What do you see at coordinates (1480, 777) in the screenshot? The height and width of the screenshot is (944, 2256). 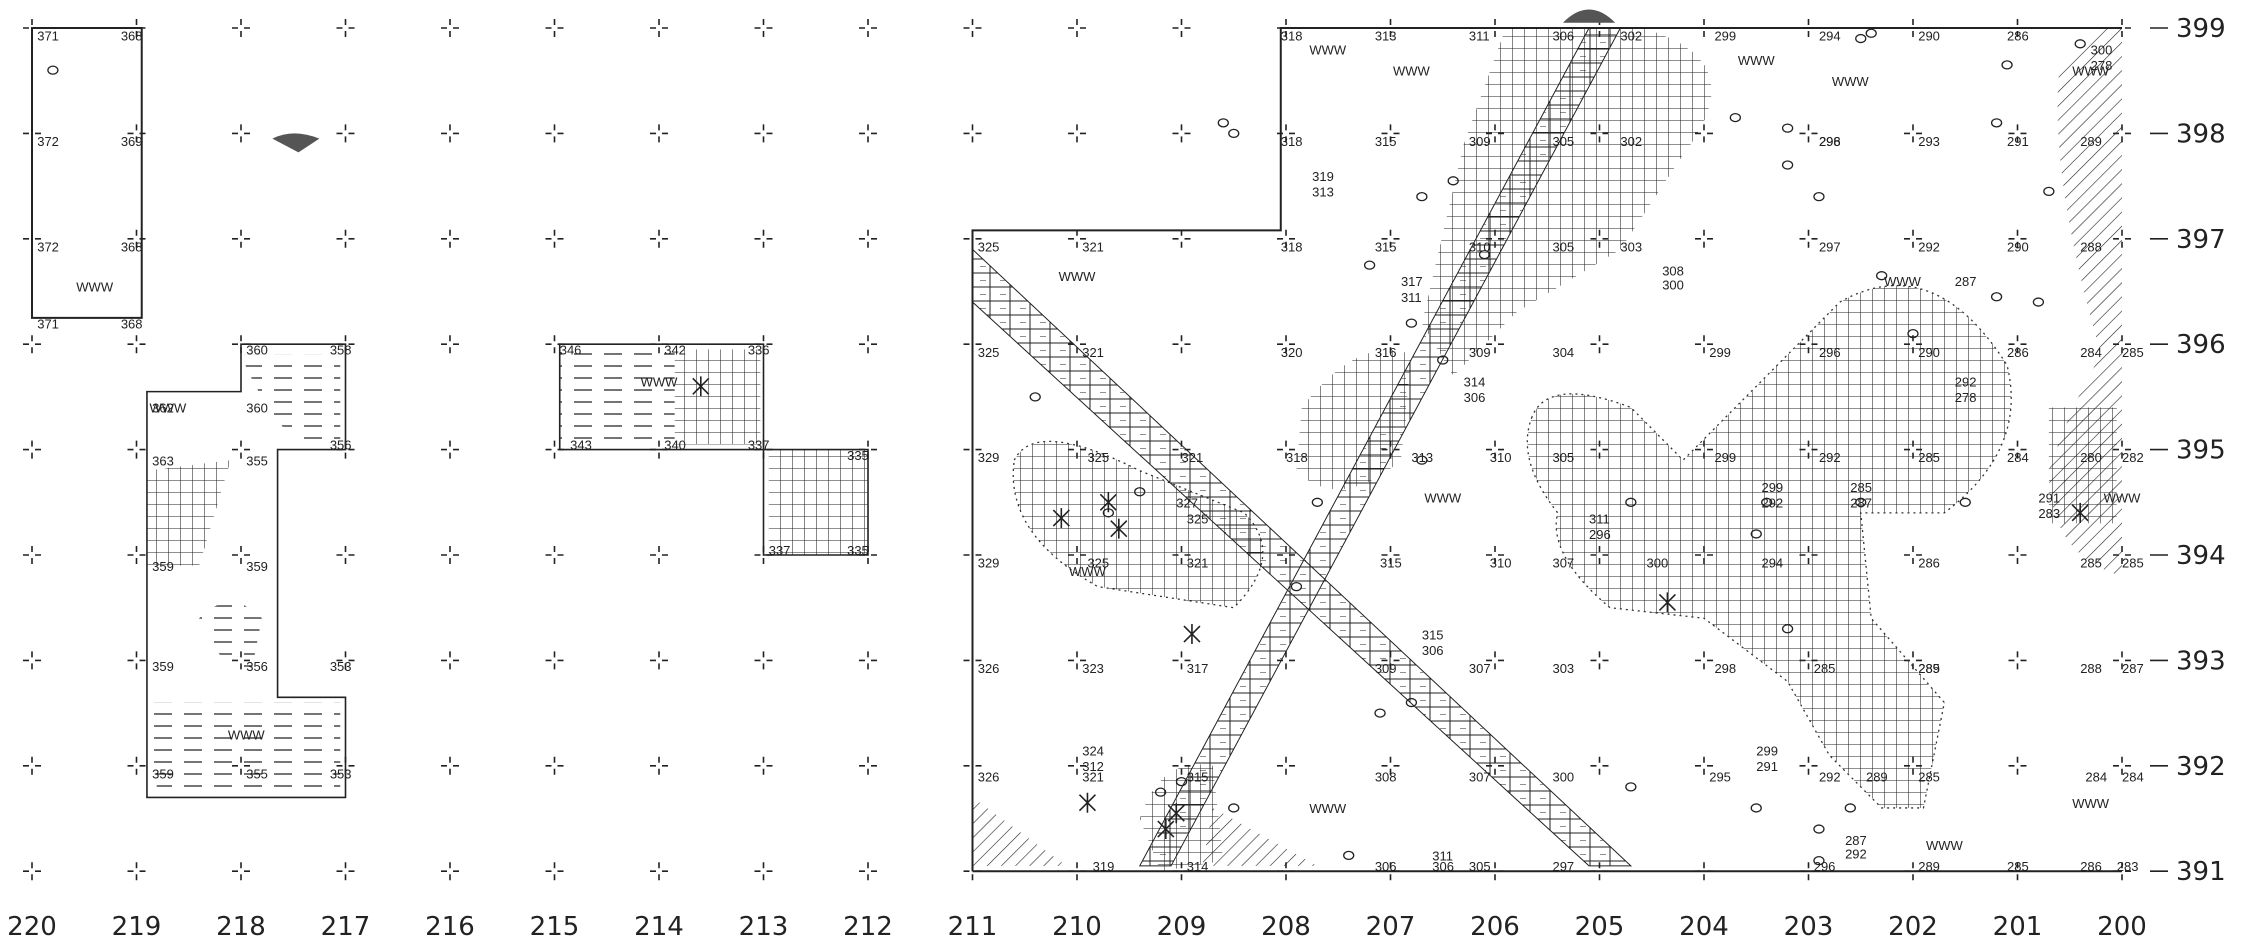 I see `elevation-main: 307` at bounding box center [1480, 777].